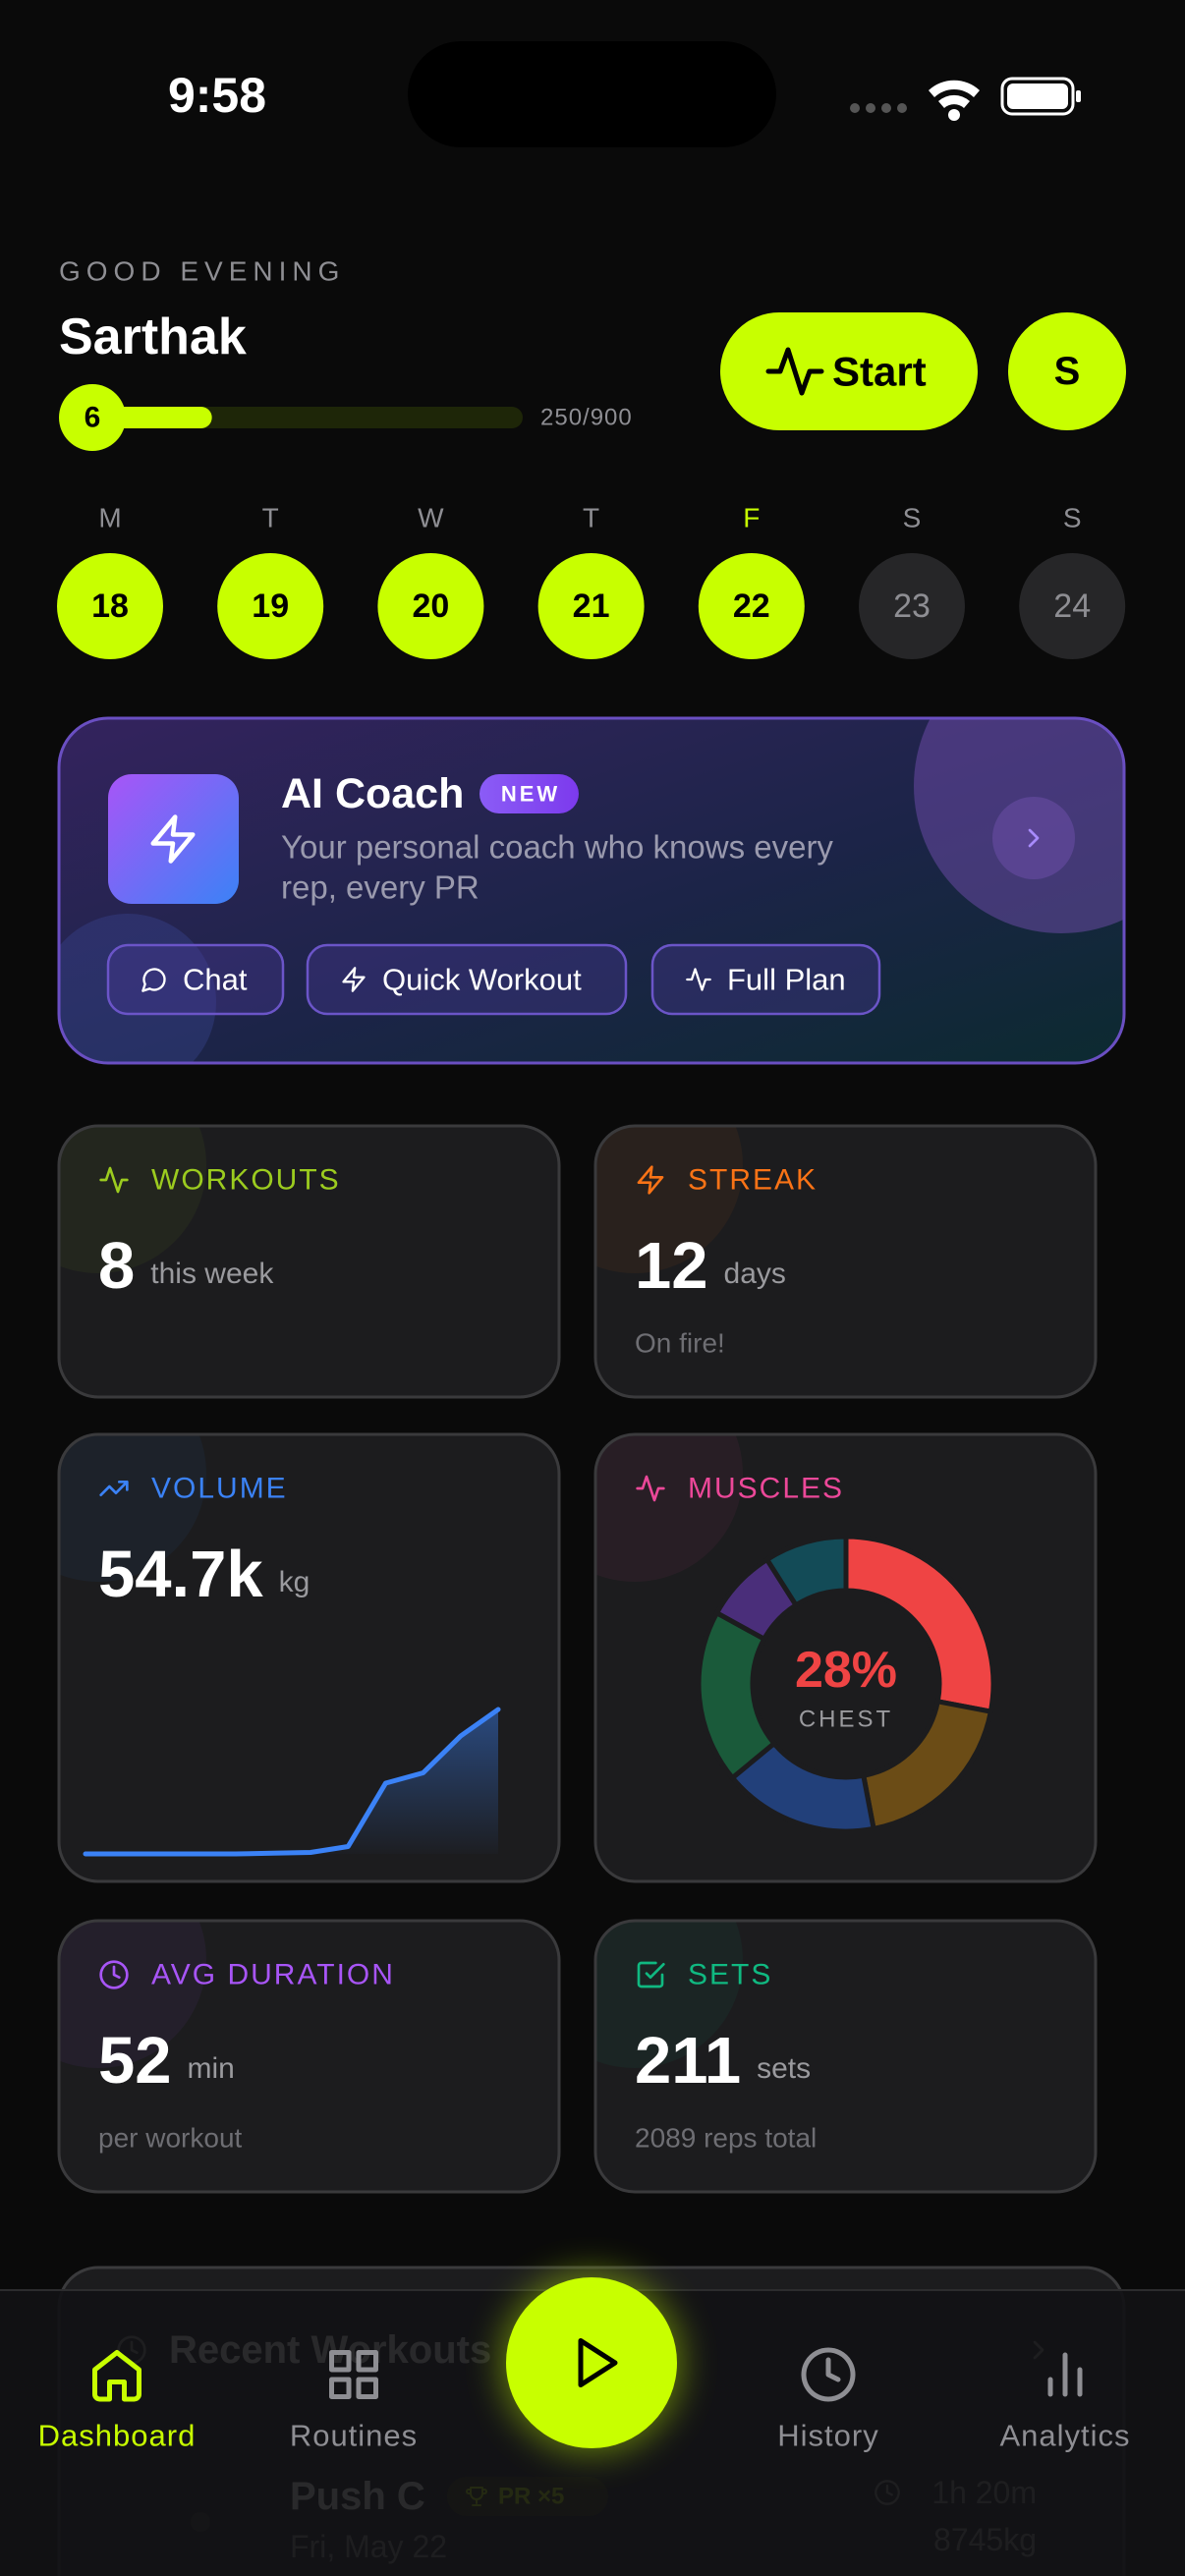 The height and width of the screenshot is (2576, 1185). Describe the element at coordinates (920, 1624) in the screenshot. I see `donut-segment` at that location.